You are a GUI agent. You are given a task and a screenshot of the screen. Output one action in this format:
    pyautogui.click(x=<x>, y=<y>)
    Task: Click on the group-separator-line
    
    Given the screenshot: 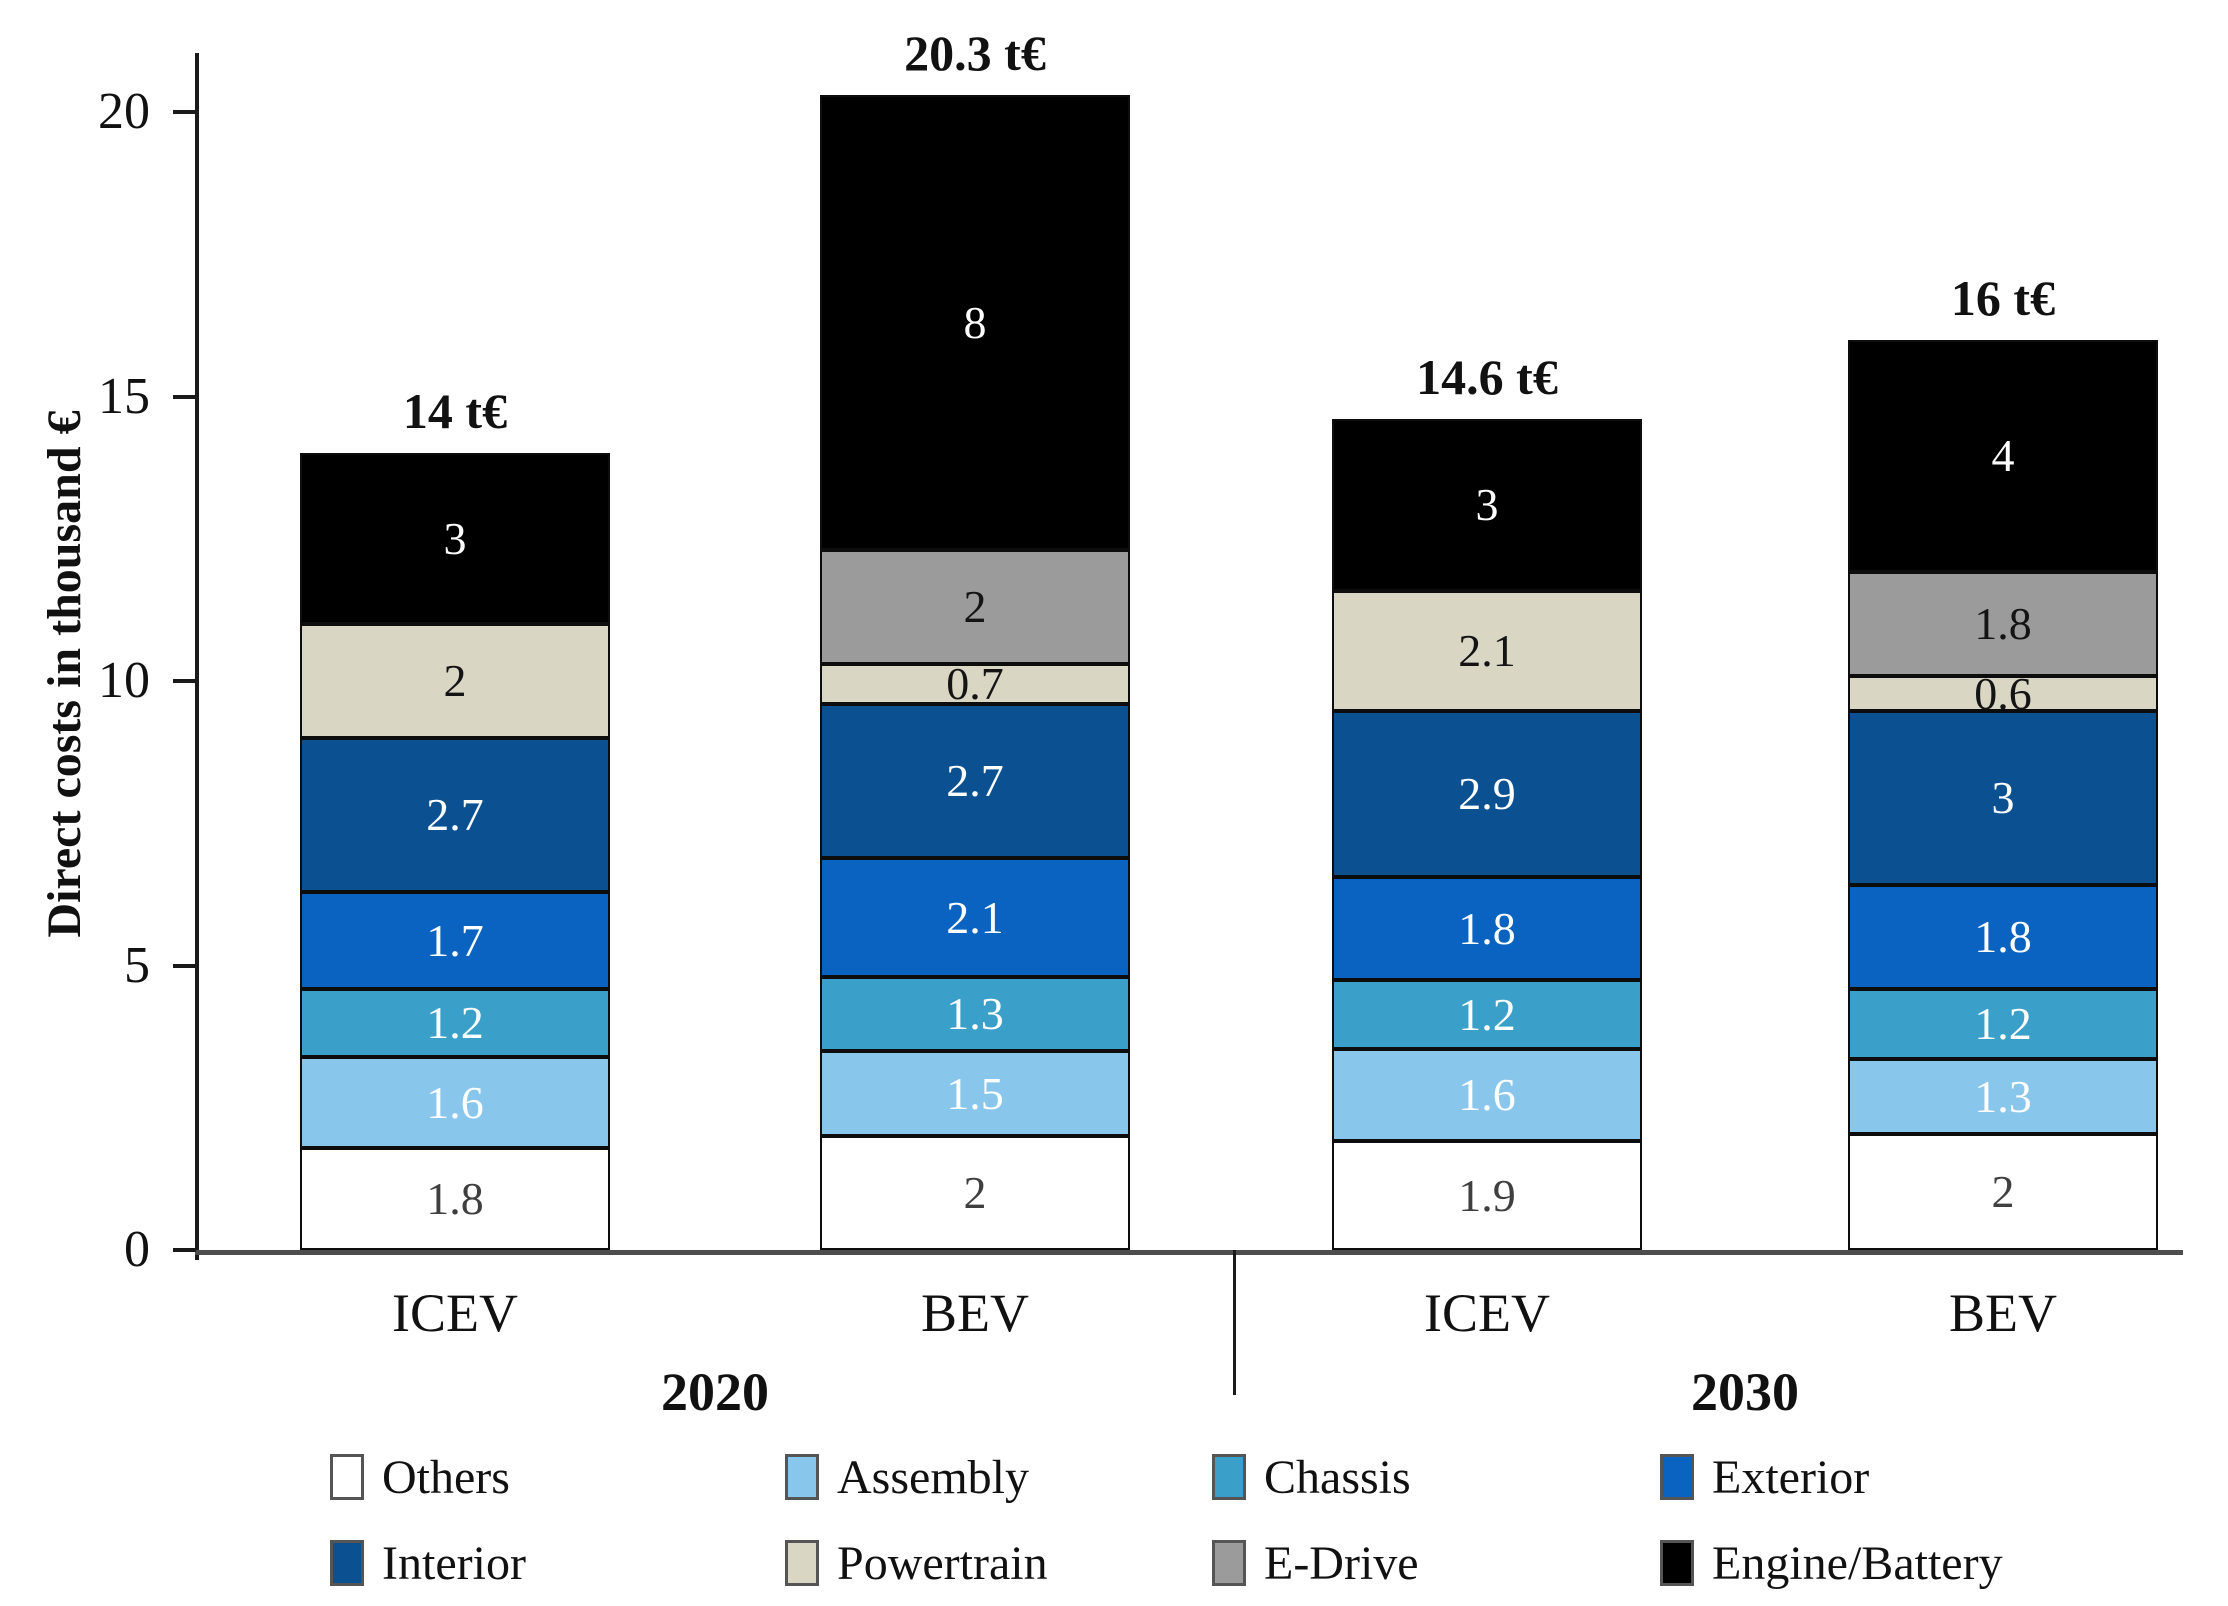 What is the action you would take?
    pyautogui.click(x=1234, y=1322)
    